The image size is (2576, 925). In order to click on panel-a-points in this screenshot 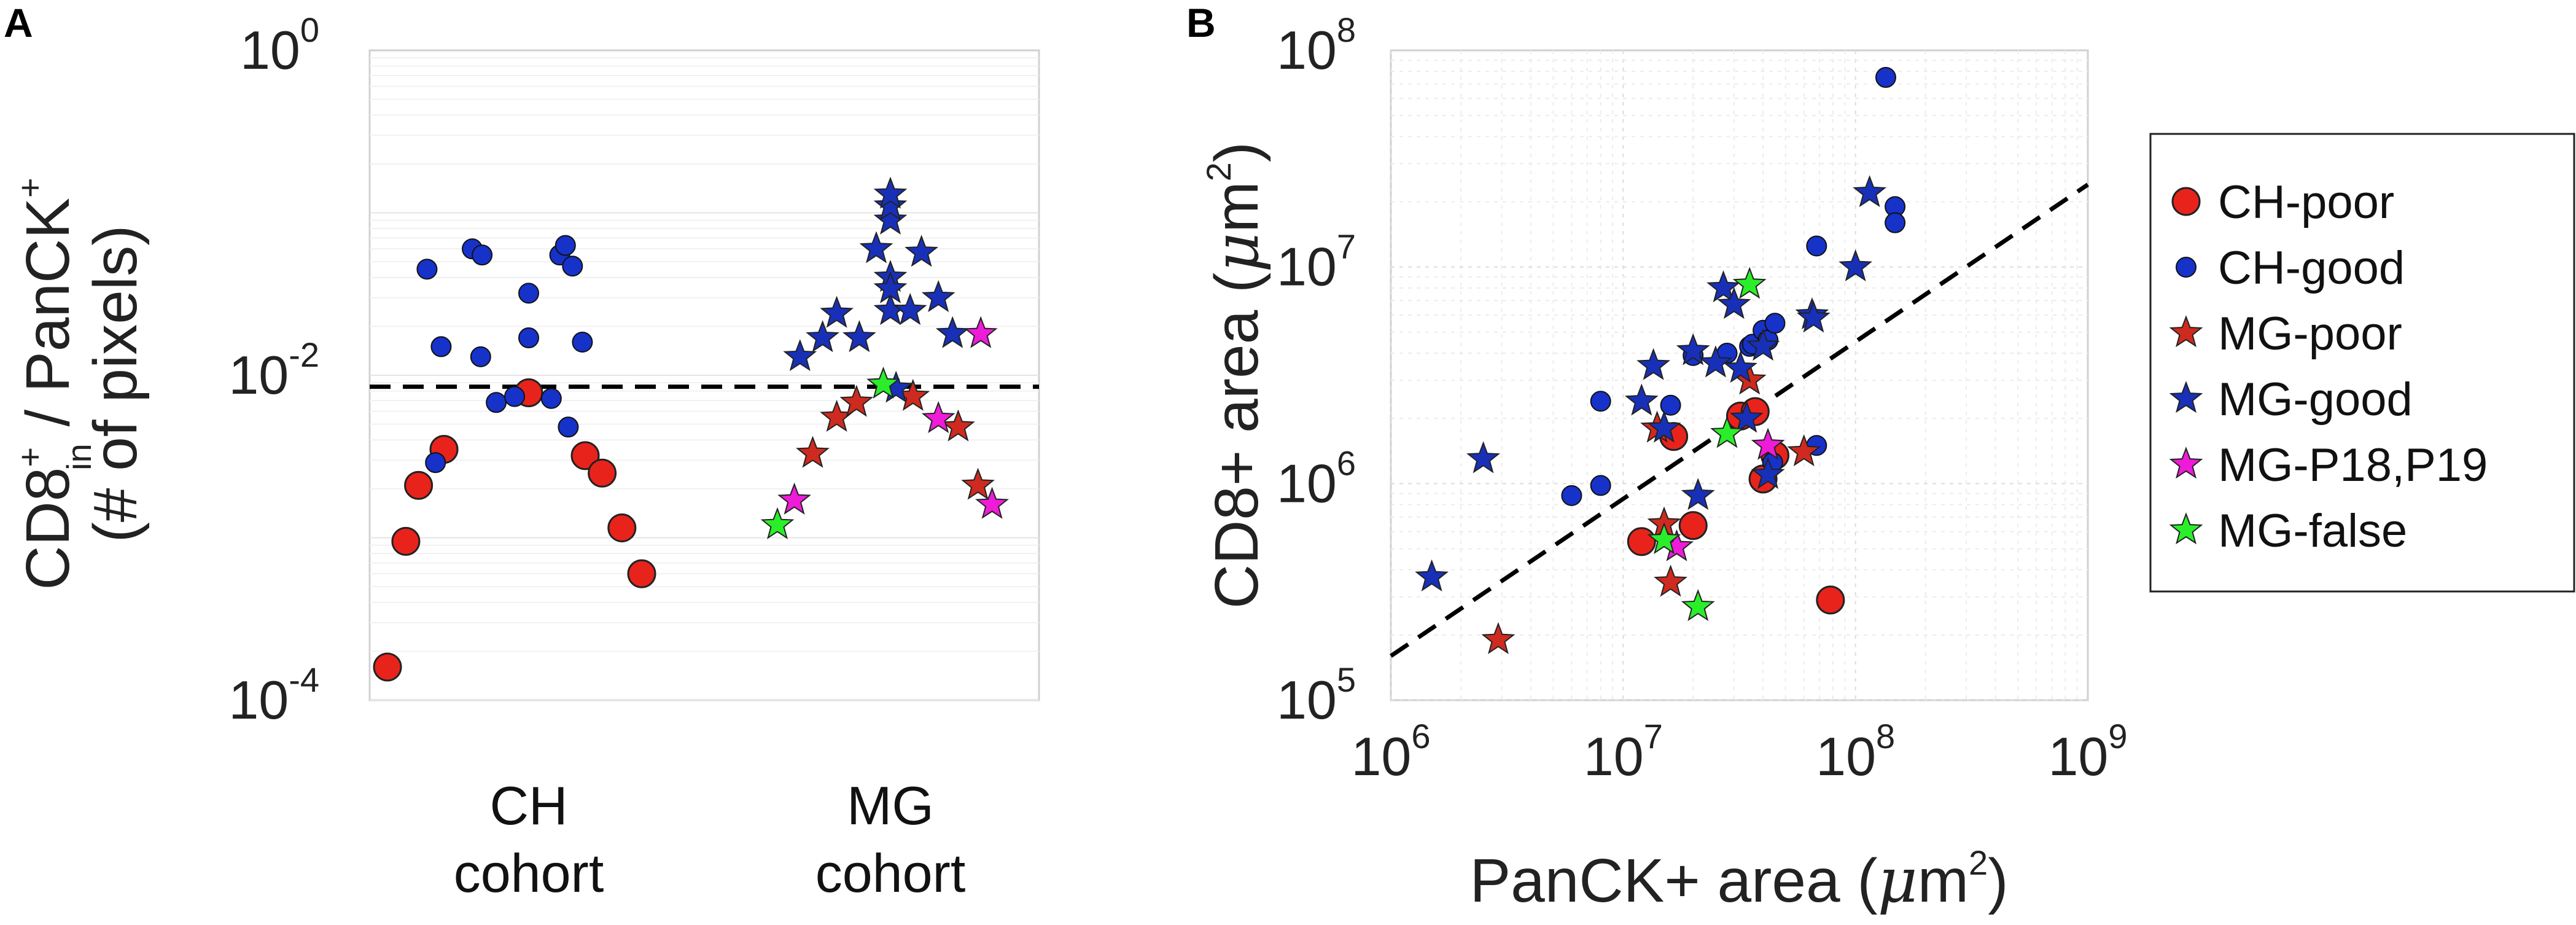, I will do `click(691, 429)`.